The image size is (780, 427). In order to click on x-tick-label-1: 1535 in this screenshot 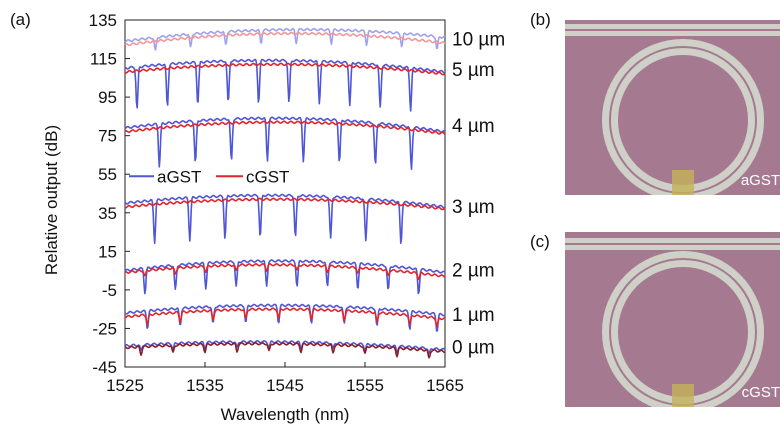, I will do `click(205, 385)`.